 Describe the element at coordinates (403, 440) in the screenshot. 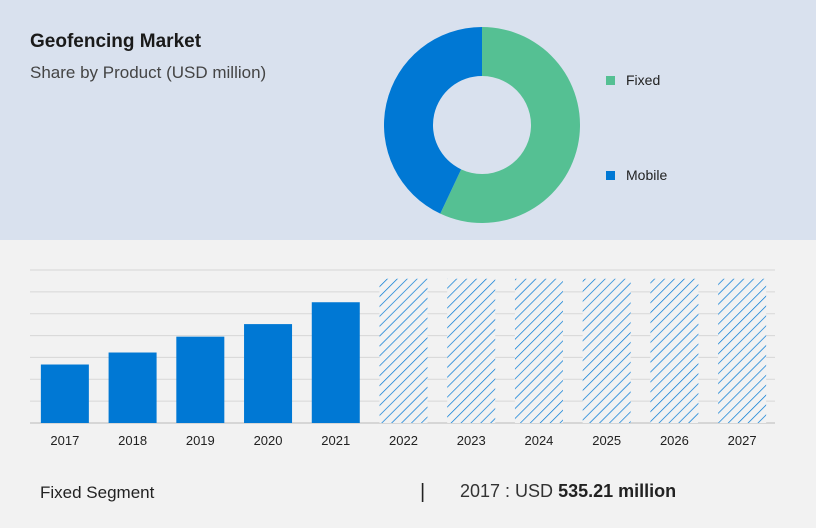

I see `x-tick-label-2022: 2022` at that location.